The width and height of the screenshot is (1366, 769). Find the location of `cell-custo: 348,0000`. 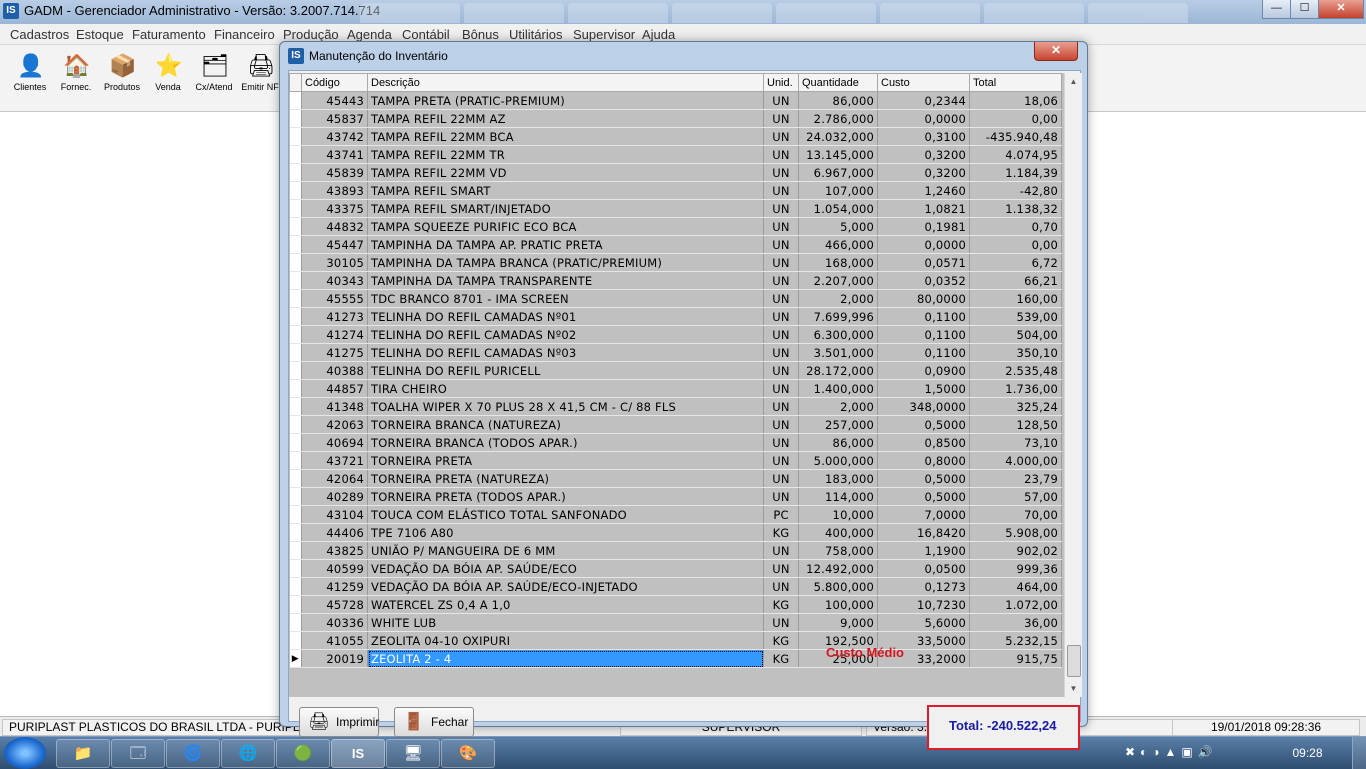

cell-custo: 348,0000 is located at coordinates (923, 406).